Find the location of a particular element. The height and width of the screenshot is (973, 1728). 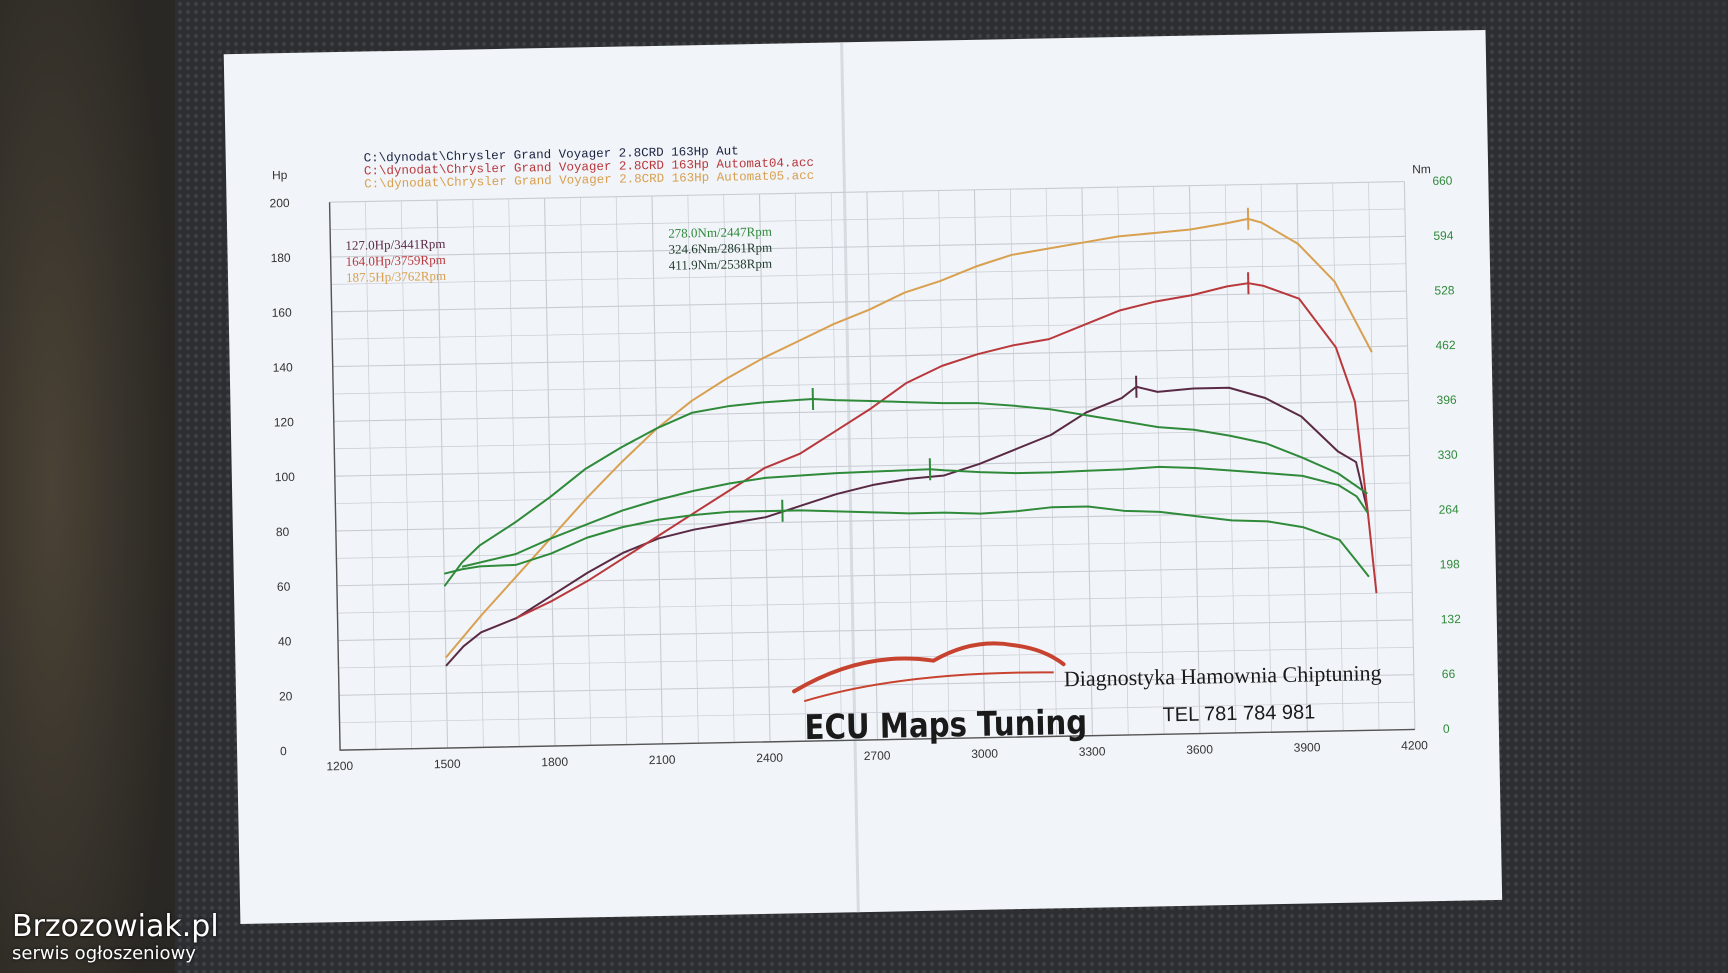

brand-logo-text: ECU Maps Tuning is located at coordinates (945, 726).